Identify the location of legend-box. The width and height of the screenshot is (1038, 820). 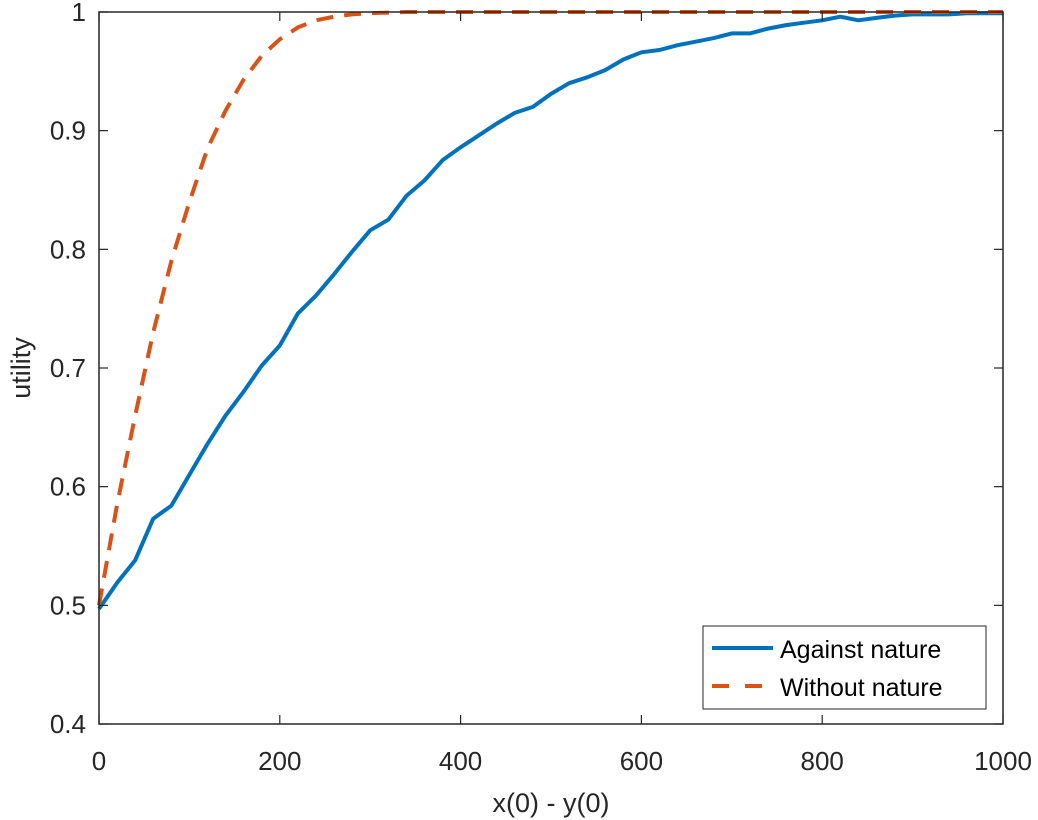
(844, 667).